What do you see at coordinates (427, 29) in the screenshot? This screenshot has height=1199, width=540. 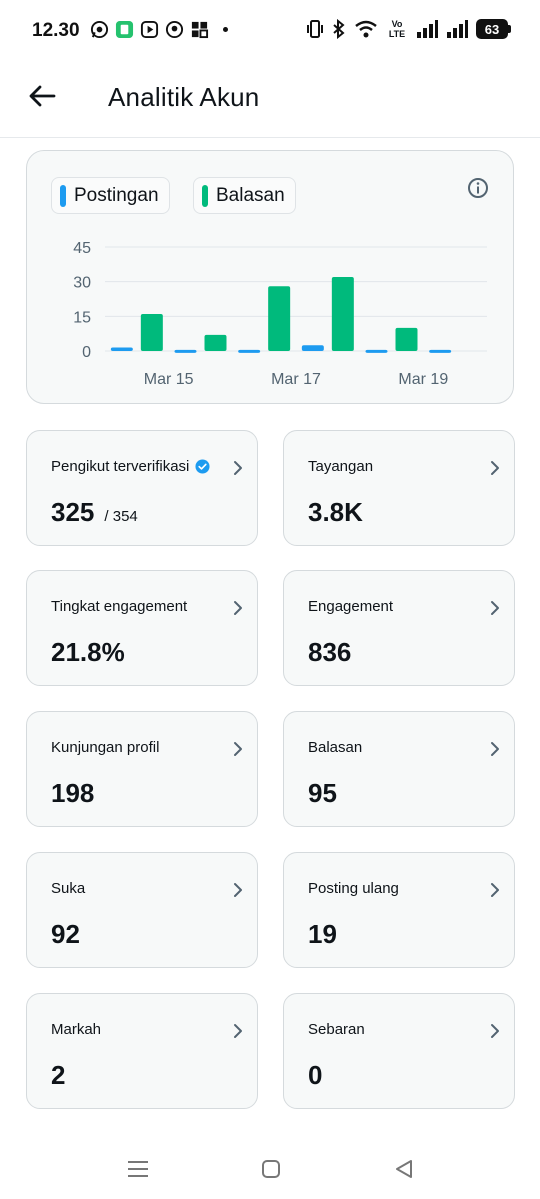 I see `signal-1-icon` at bounding box center [427, 29].